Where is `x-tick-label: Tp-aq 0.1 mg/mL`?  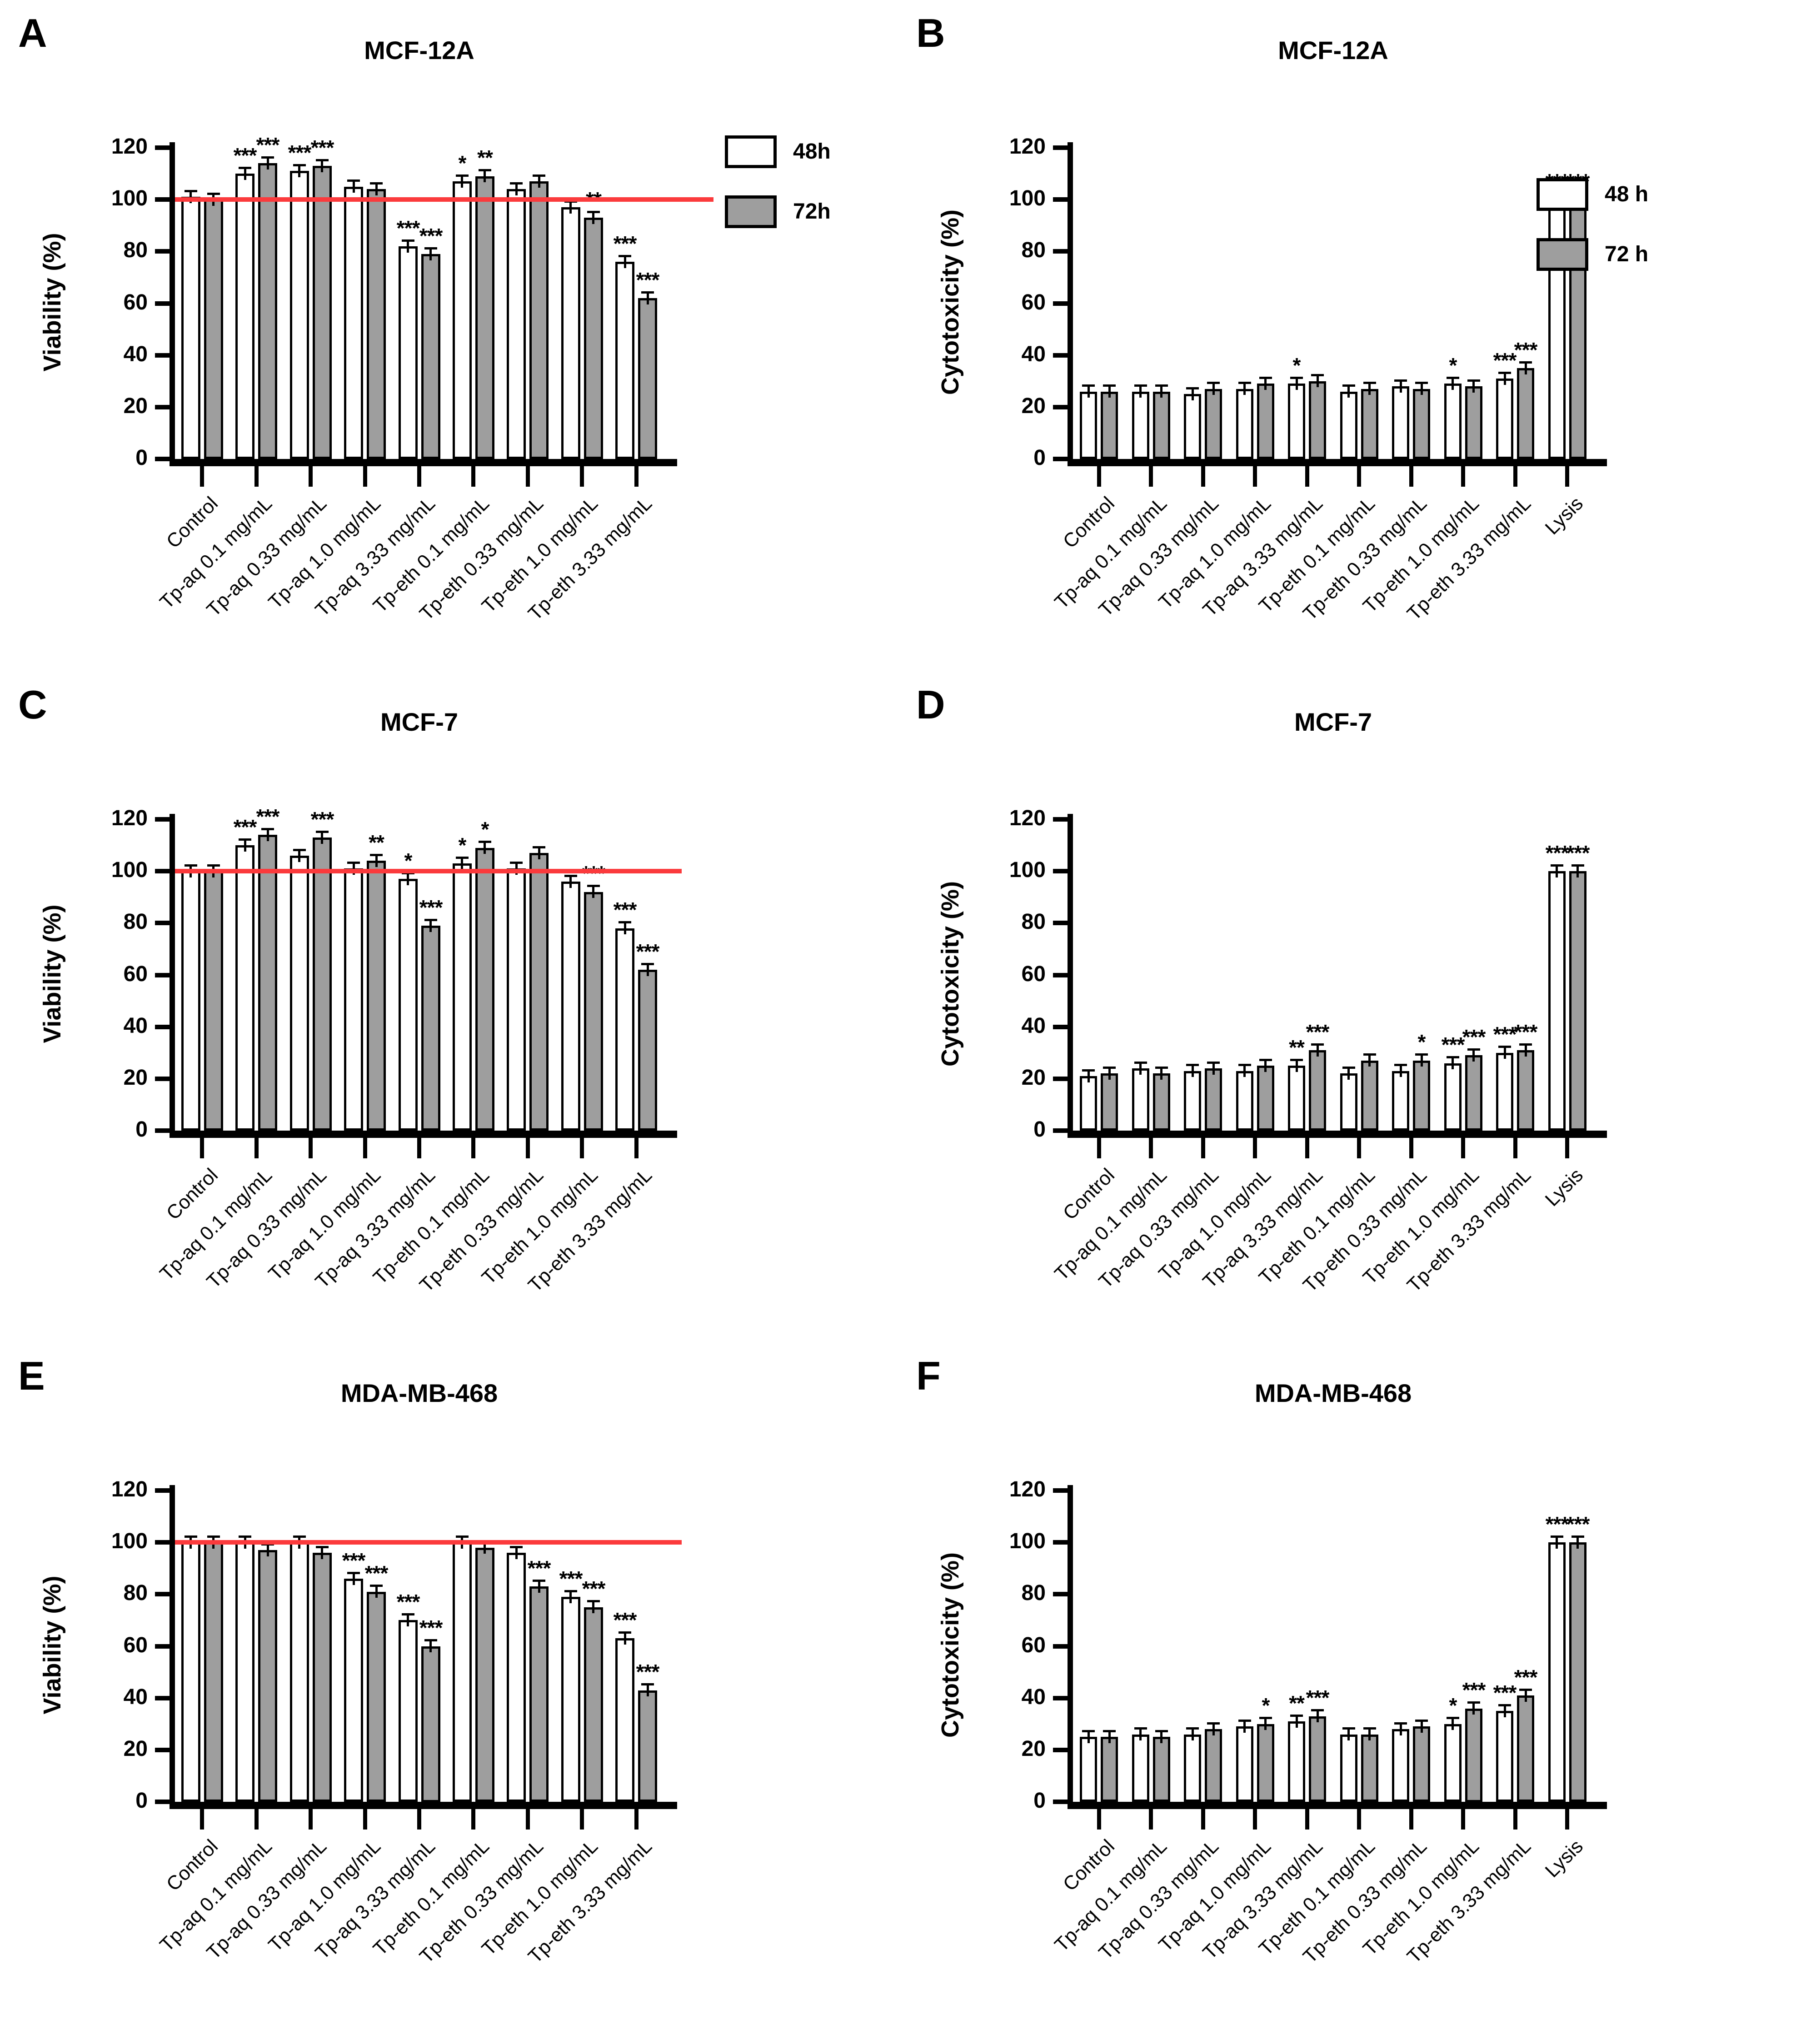
x-tick-label: Tp-aq 0.1 mg/mL is located at coordinates (215, 1224).